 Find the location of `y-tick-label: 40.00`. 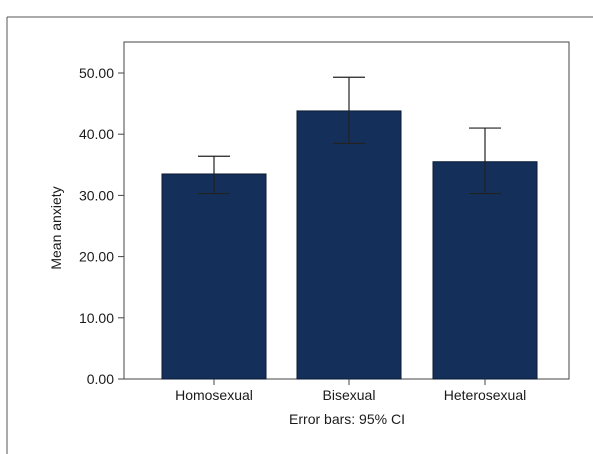

y-tick-label: 40.00 is located at coordinates (96, 134).